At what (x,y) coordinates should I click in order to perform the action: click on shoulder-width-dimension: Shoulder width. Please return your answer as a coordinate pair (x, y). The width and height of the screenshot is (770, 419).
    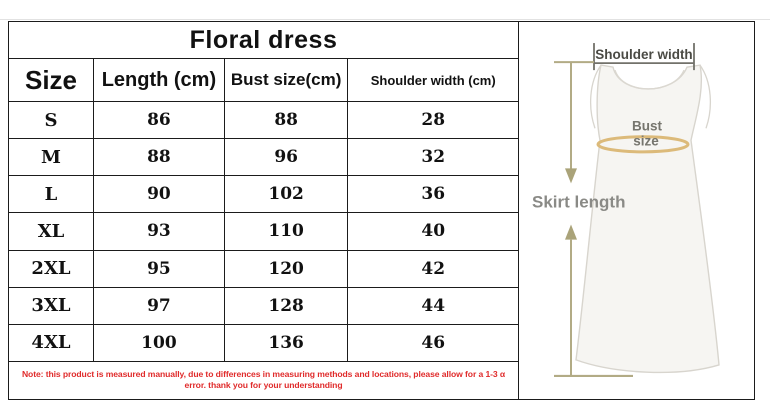
    Looking at the image, I should click on (644, 57).